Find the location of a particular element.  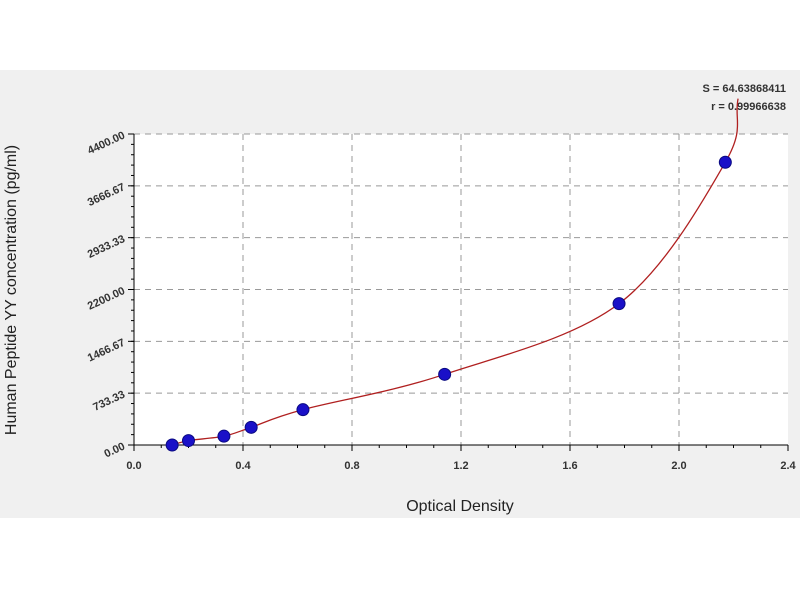

x-tick-label: 1.2 is located at coordinates (460, 466).